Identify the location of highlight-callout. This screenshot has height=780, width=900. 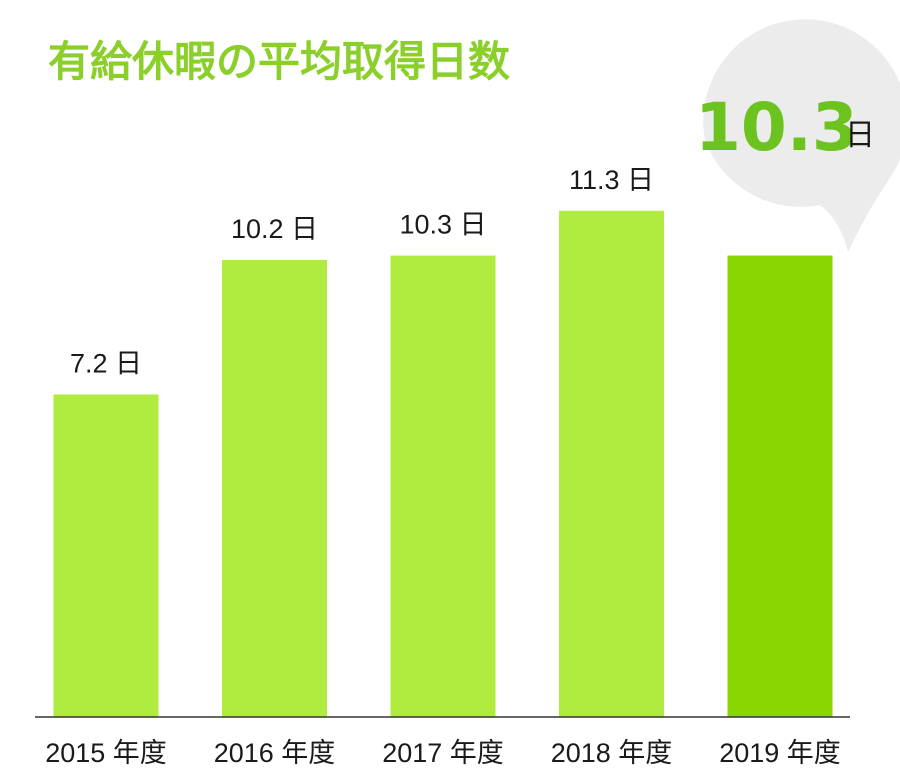
(801, 135).